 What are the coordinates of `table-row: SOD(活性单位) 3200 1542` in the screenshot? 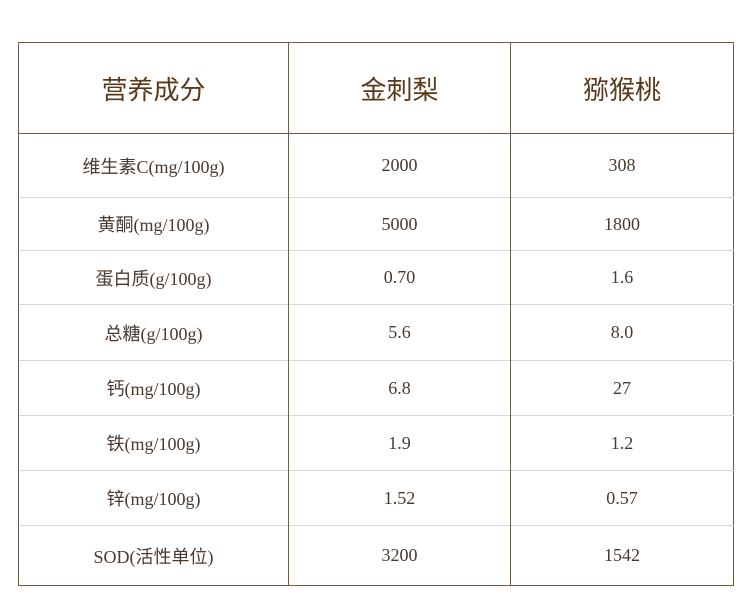 It's located at (376, 555).